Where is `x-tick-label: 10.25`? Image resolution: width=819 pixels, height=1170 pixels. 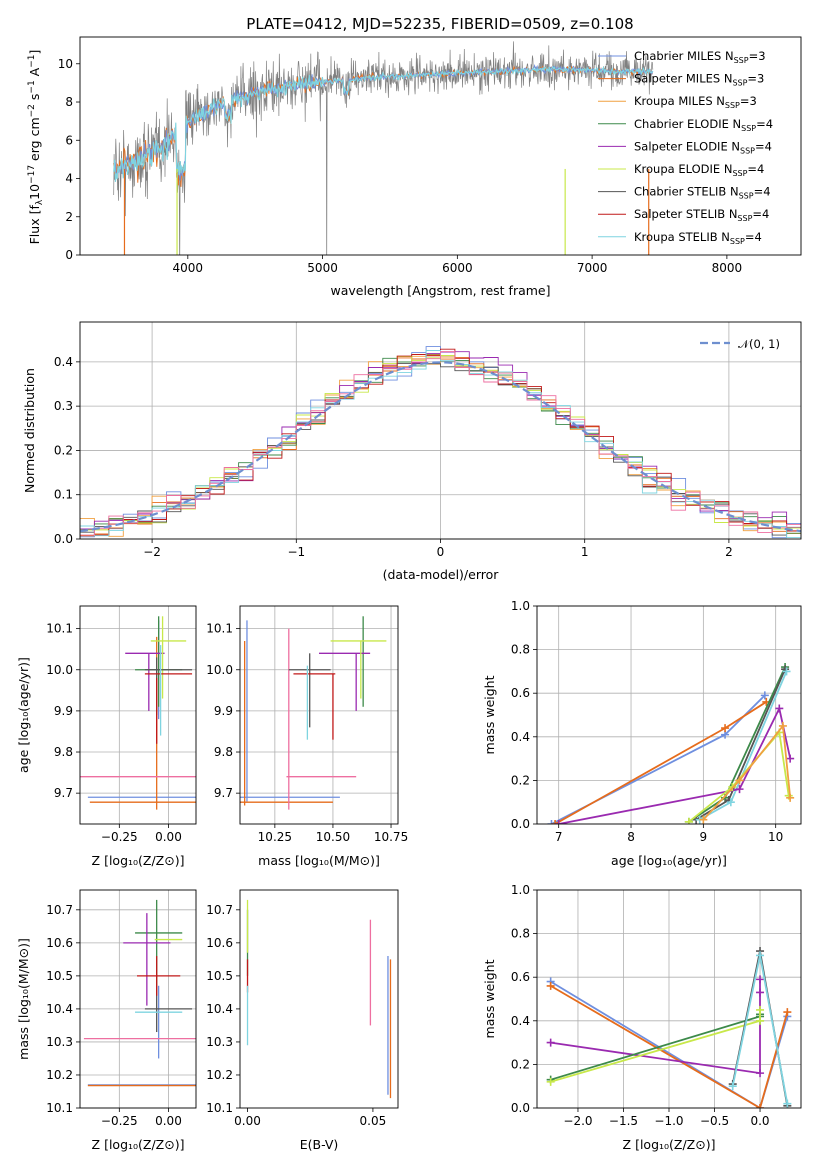 x-tick-label: 10.25 is located at coordinates (275, 837).